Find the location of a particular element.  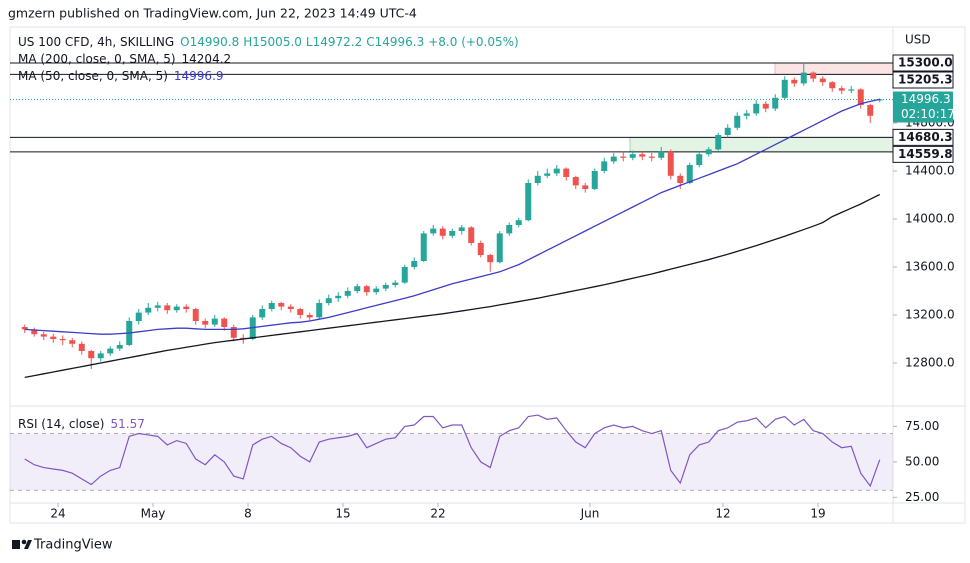

x-tick-label: May is located at coordinates (153, 514).